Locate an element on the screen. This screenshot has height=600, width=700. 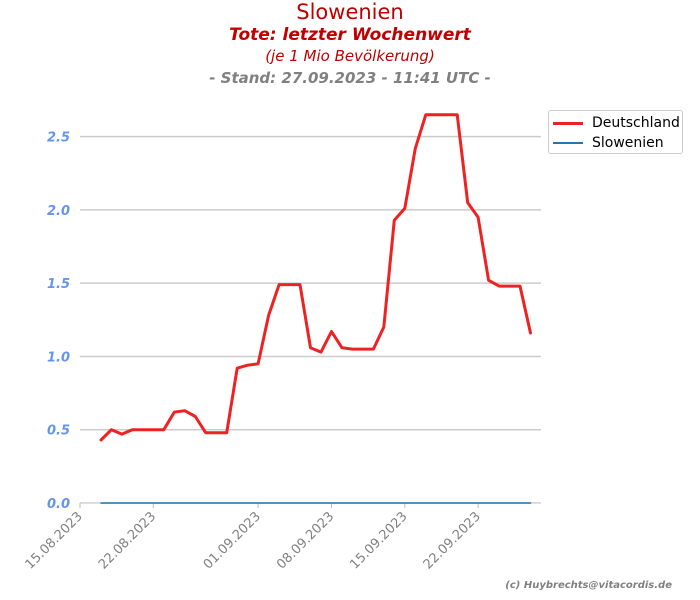
chart-subtitle-unit: (je 1 Mio Bevölkerung) is located at coordinates (350, 56).